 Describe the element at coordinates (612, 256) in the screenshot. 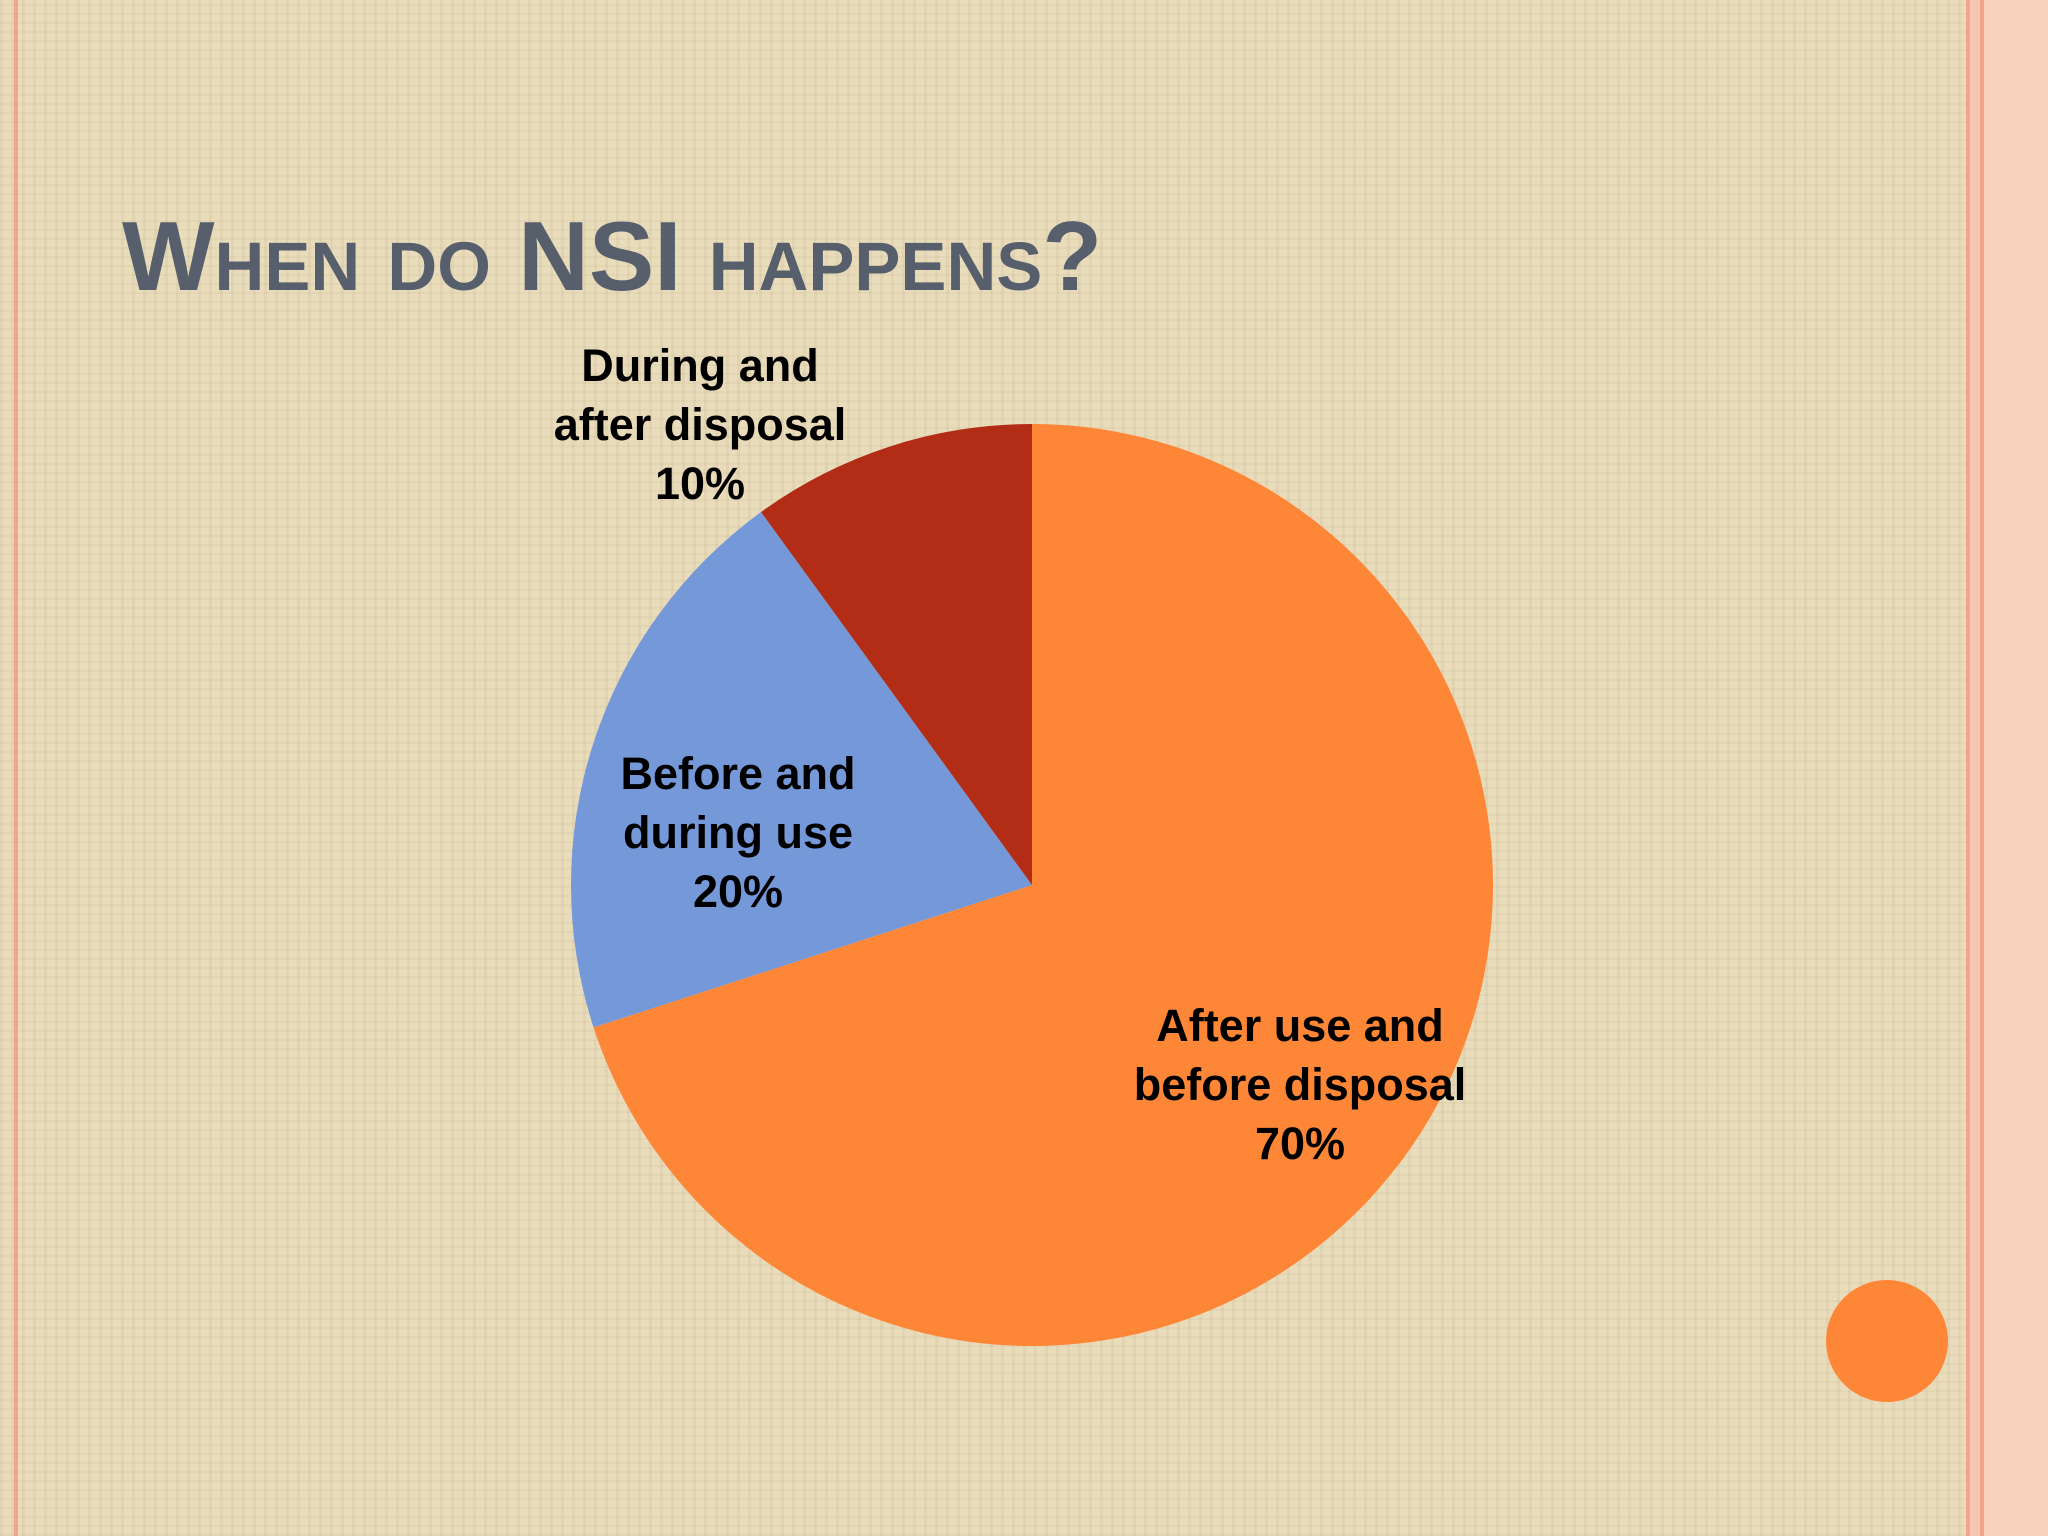

I see `slide-title: When do NSI happens?` at that location.